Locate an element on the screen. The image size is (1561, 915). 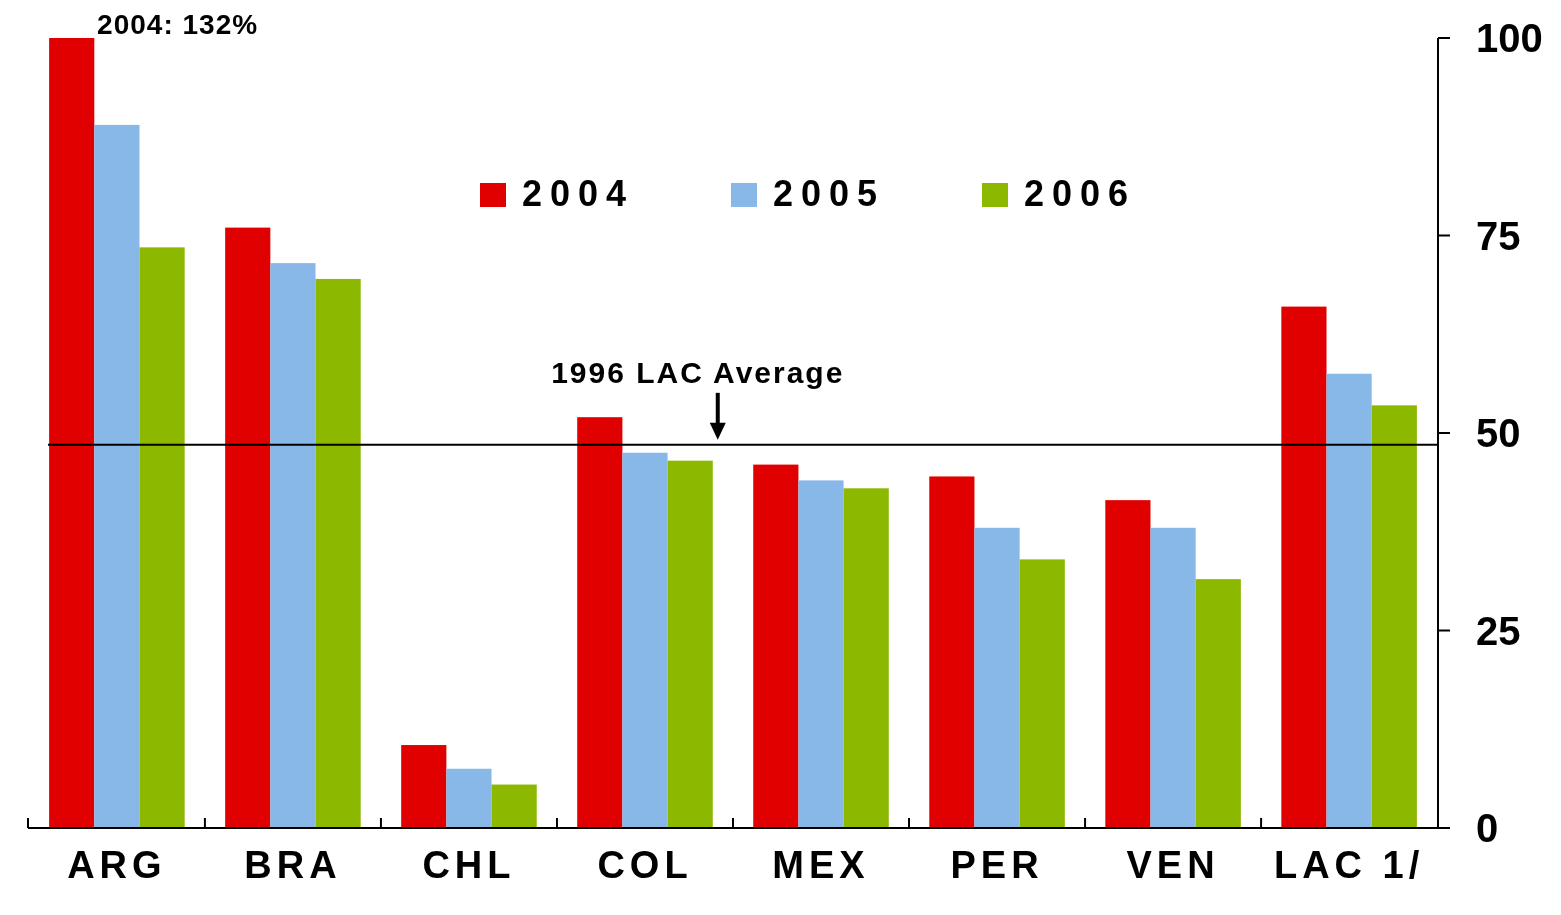
x-tick-label: MEX is located at coordinates (821, 865).